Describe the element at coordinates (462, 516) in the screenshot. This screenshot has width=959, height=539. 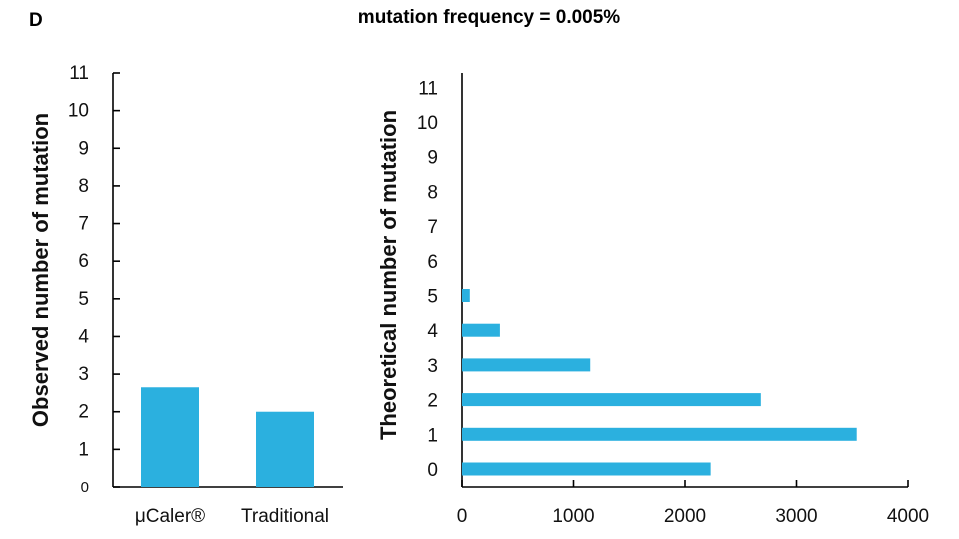
I see `x-tick-label: 0` at that location.